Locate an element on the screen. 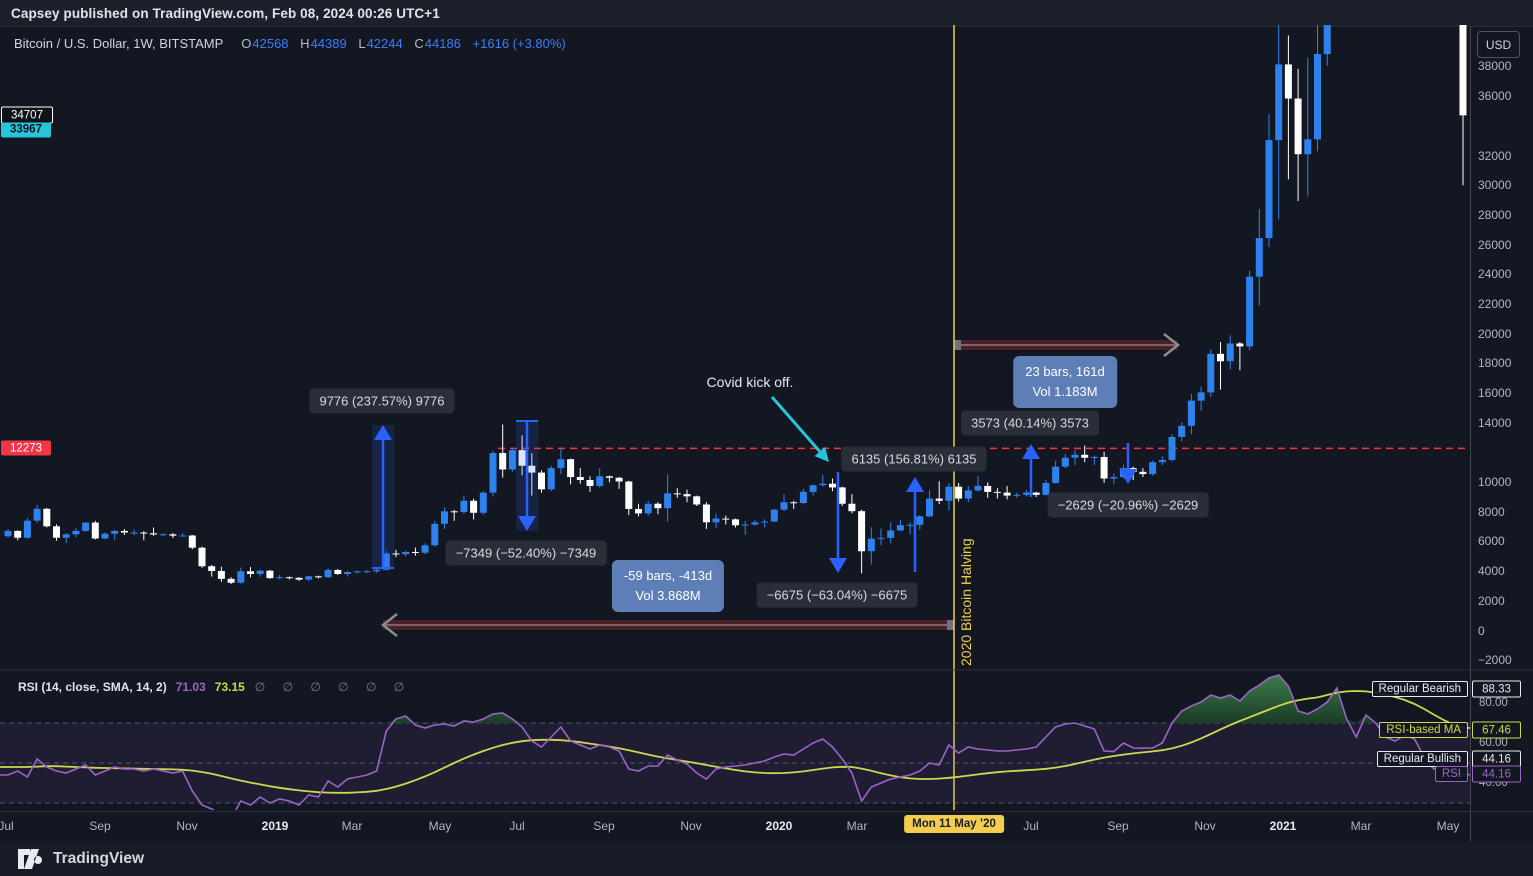 The image size is (1533, 876). price-tick-label: 32000 is located at coordinates (1495, 155).